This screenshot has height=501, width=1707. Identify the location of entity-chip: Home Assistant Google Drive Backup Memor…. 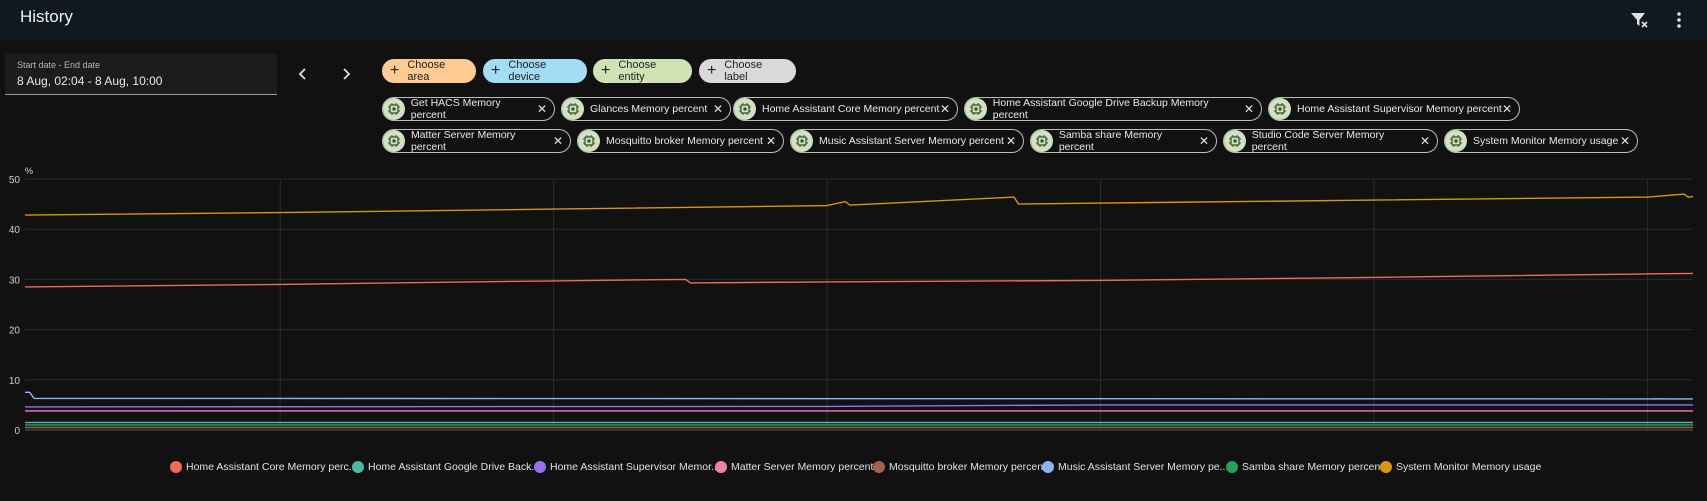
(1113, 109).